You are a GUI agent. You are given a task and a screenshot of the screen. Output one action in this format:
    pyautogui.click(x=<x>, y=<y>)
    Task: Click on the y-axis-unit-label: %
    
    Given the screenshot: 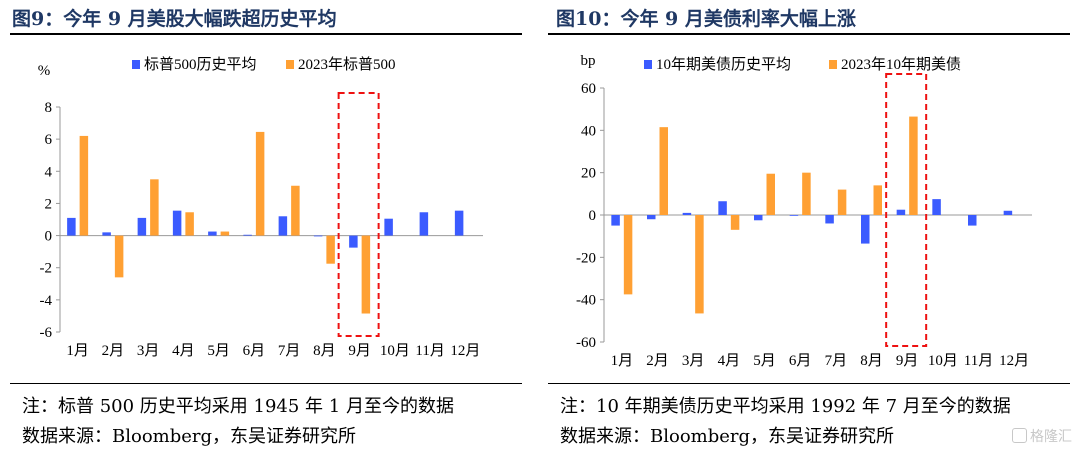 What is the action you would take?
    pyautogui.click(x=44, y=71)
    